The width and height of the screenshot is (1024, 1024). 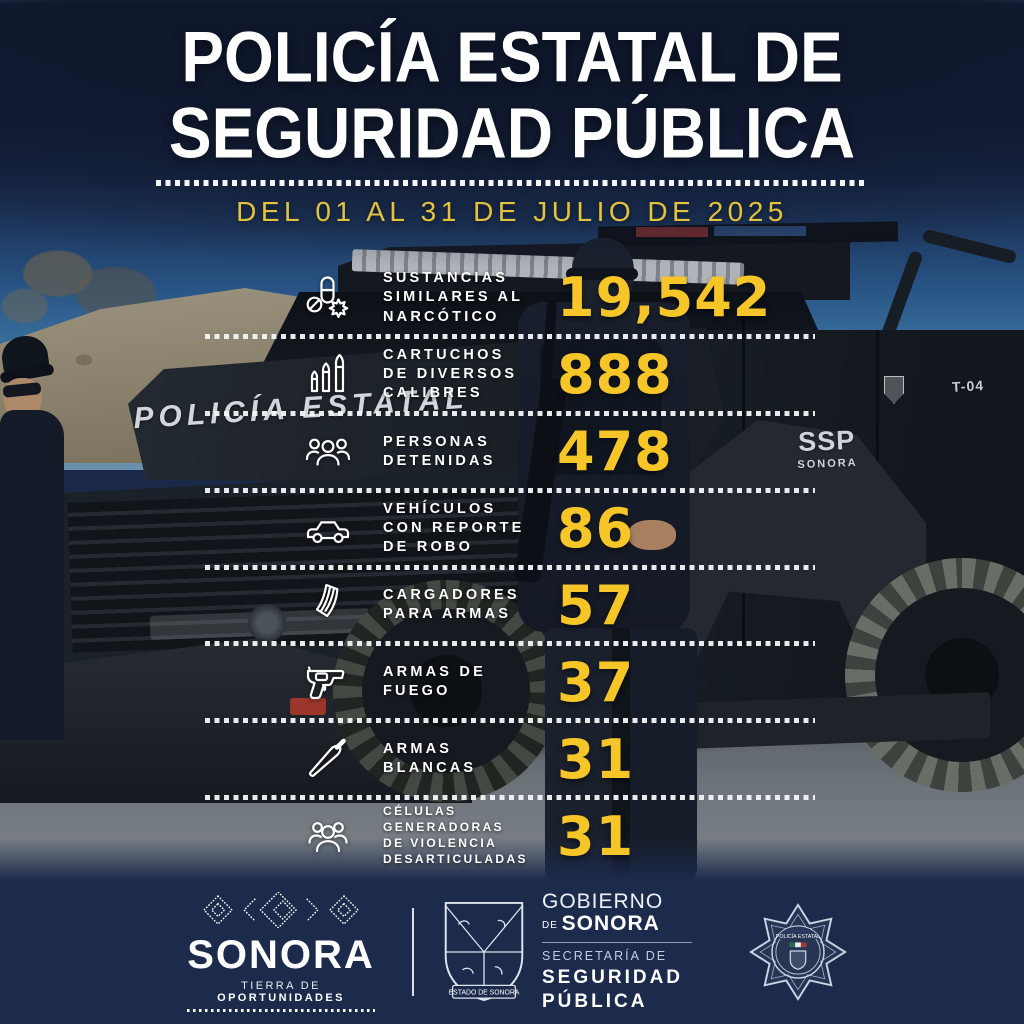 What do you see at coordinates (617, 942) in the screenshot?
I see `text-divider-line` at bounding box center [617, 942].